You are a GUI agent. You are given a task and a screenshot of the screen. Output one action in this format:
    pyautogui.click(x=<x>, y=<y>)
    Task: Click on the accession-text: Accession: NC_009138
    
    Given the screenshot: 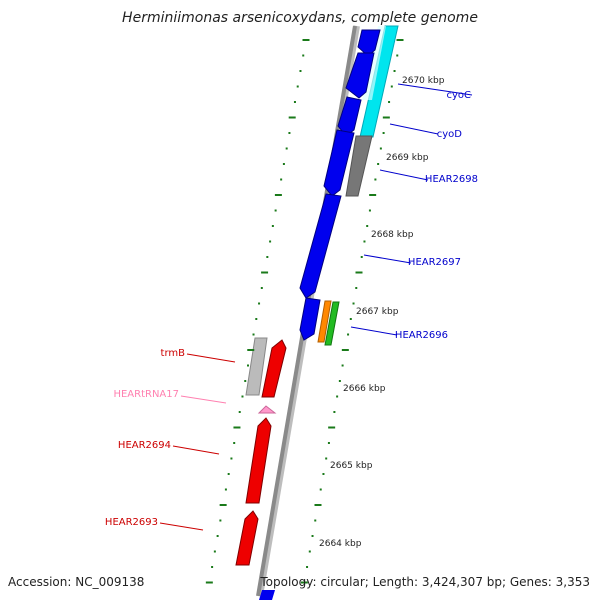 What is the action you would take?
    pyautogui.click(x=76, y=582)
    